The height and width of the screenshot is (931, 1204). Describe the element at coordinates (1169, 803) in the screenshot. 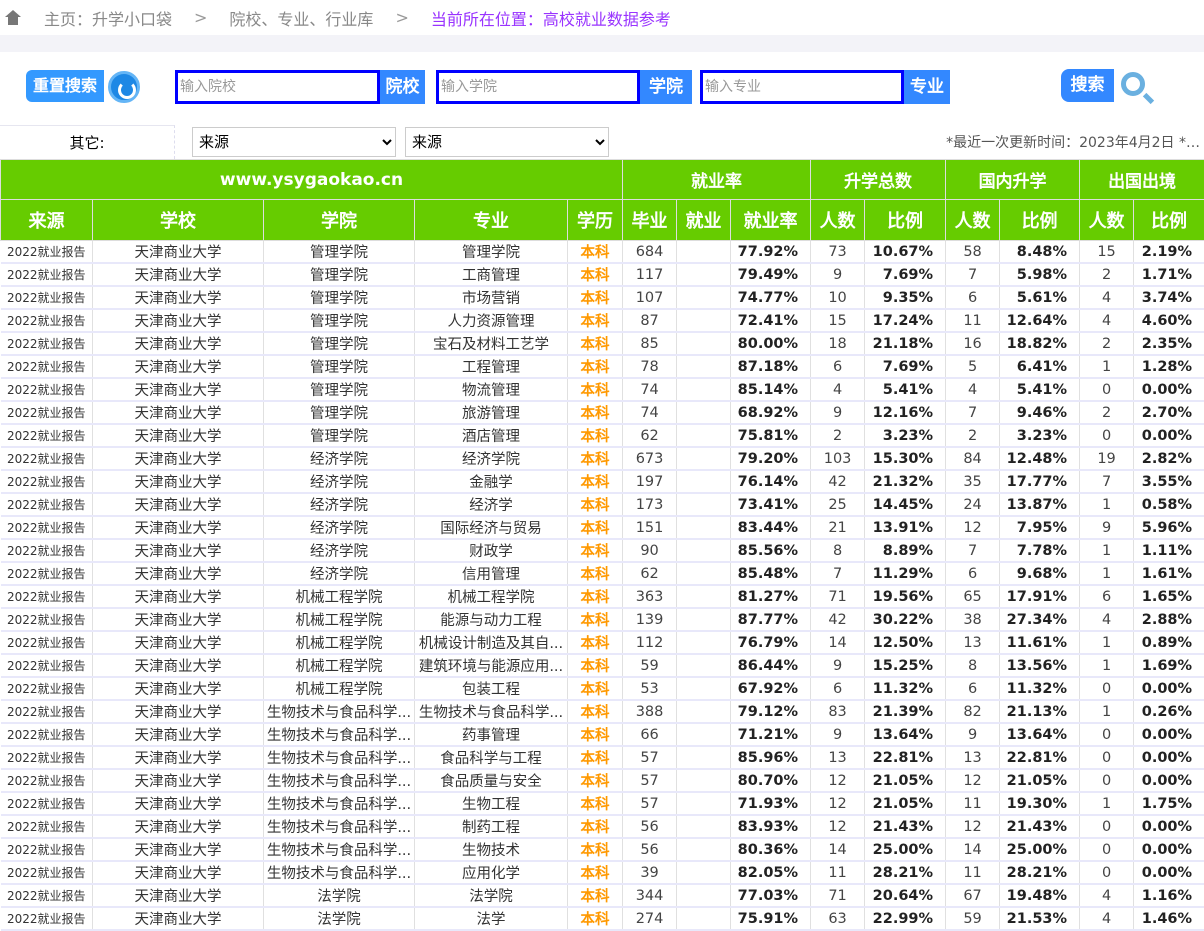

I see `cell-abroad-ratio: 1.75%` at that location.